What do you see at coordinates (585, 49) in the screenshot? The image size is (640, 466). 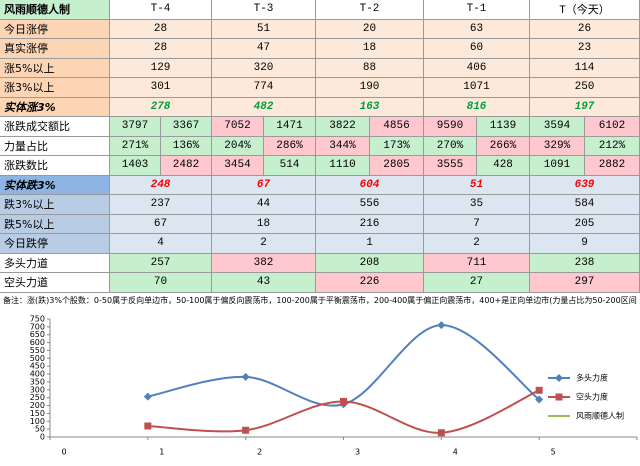 I see `data-cell: 23` at bounding box center [585, 49].